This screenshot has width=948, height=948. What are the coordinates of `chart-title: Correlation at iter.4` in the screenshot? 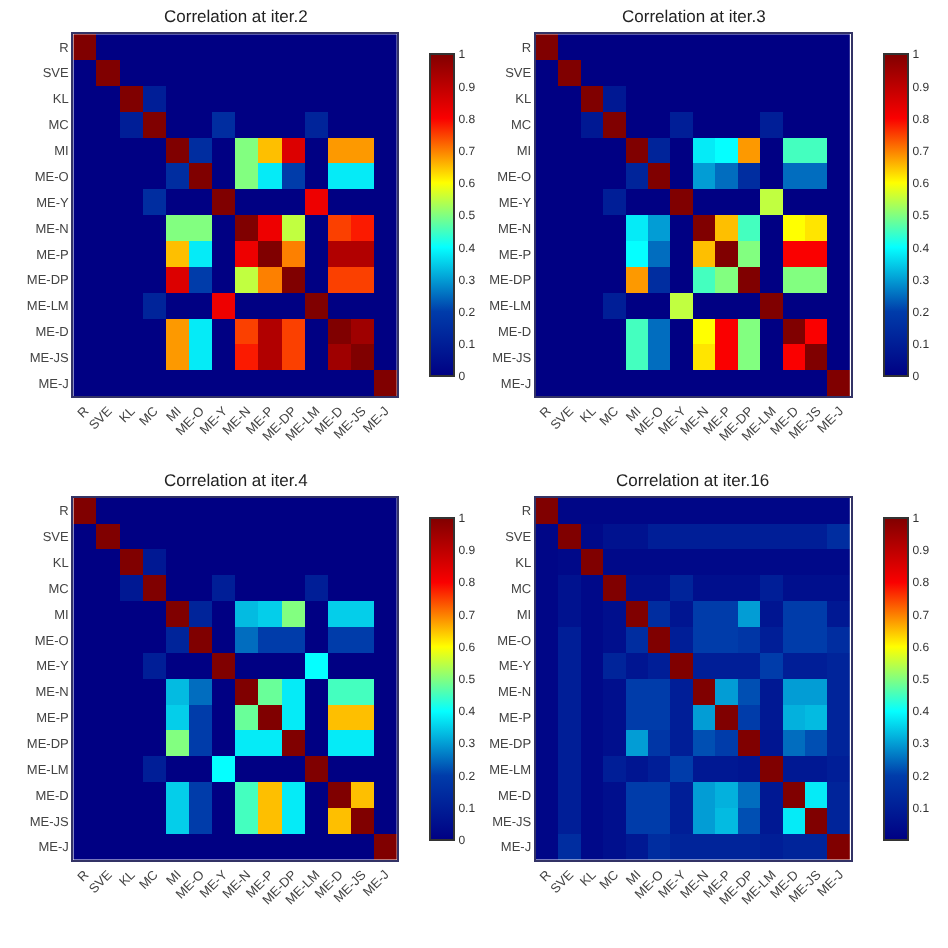 It's located at (236, 480).